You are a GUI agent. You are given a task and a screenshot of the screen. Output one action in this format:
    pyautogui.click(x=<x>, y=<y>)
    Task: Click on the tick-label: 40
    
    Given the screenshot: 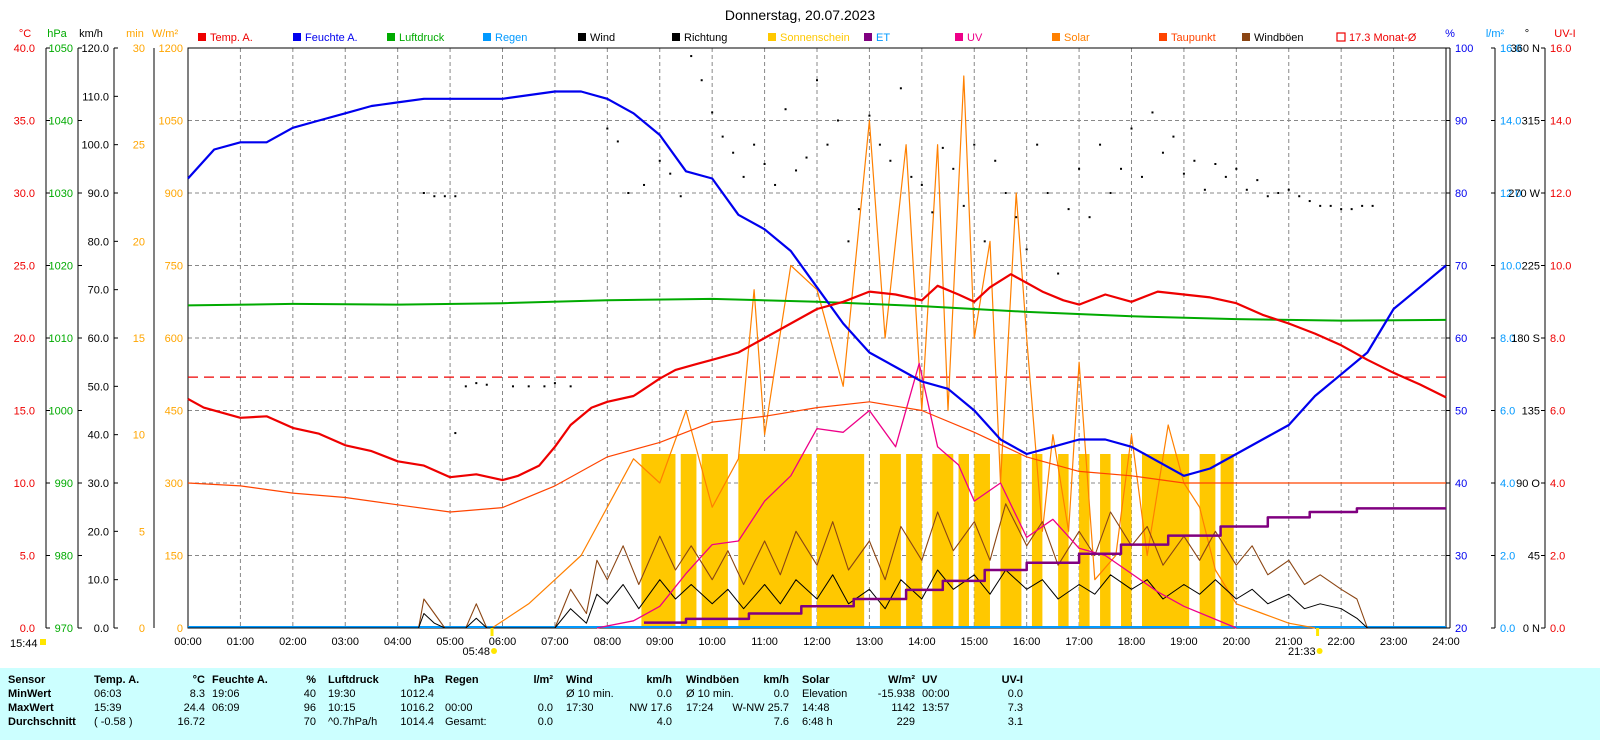 What is the action you would take?
    pyautogui.click(x=1461, y=484)
    